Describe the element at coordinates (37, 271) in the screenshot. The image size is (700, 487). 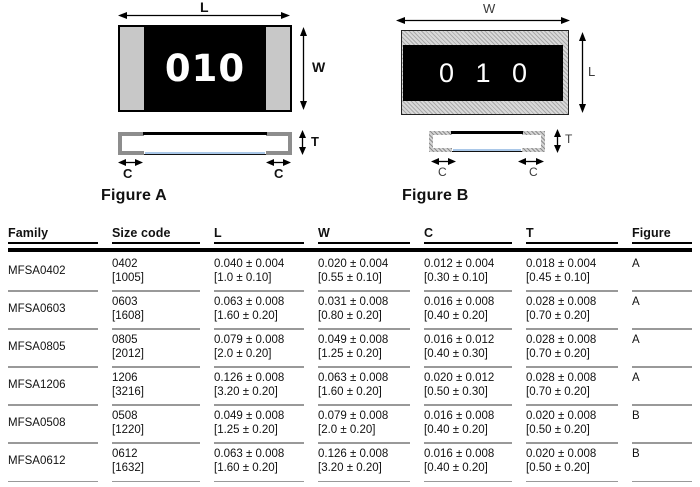
I see `cell-family: MFSA0402` at that location.